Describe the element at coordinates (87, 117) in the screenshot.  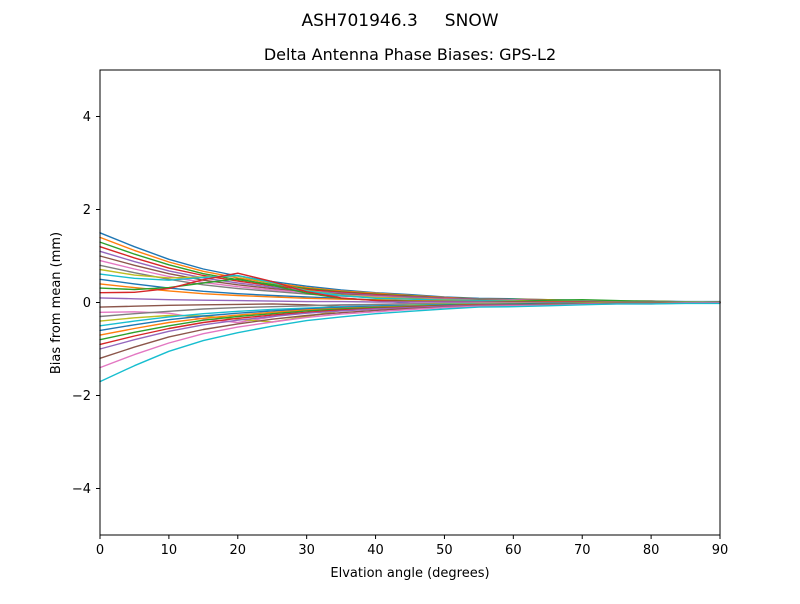
I see `y-tick-label: 4` at that location.